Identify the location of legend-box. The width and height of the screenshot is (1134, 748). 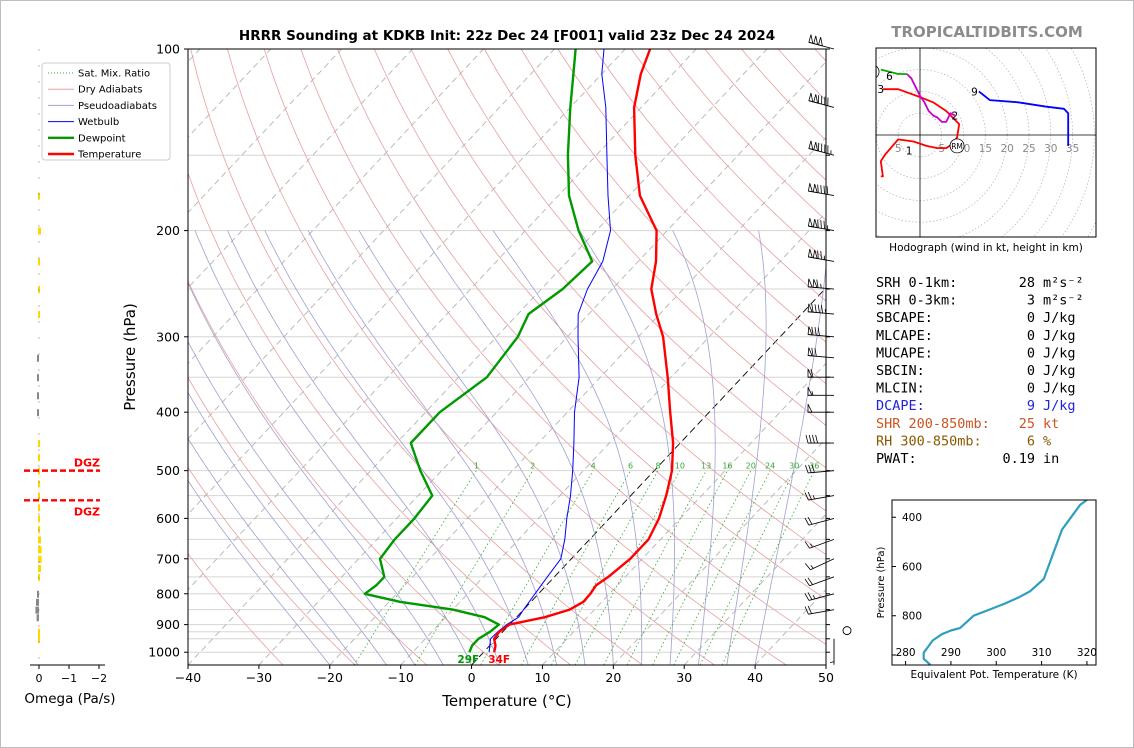
(106, 111).